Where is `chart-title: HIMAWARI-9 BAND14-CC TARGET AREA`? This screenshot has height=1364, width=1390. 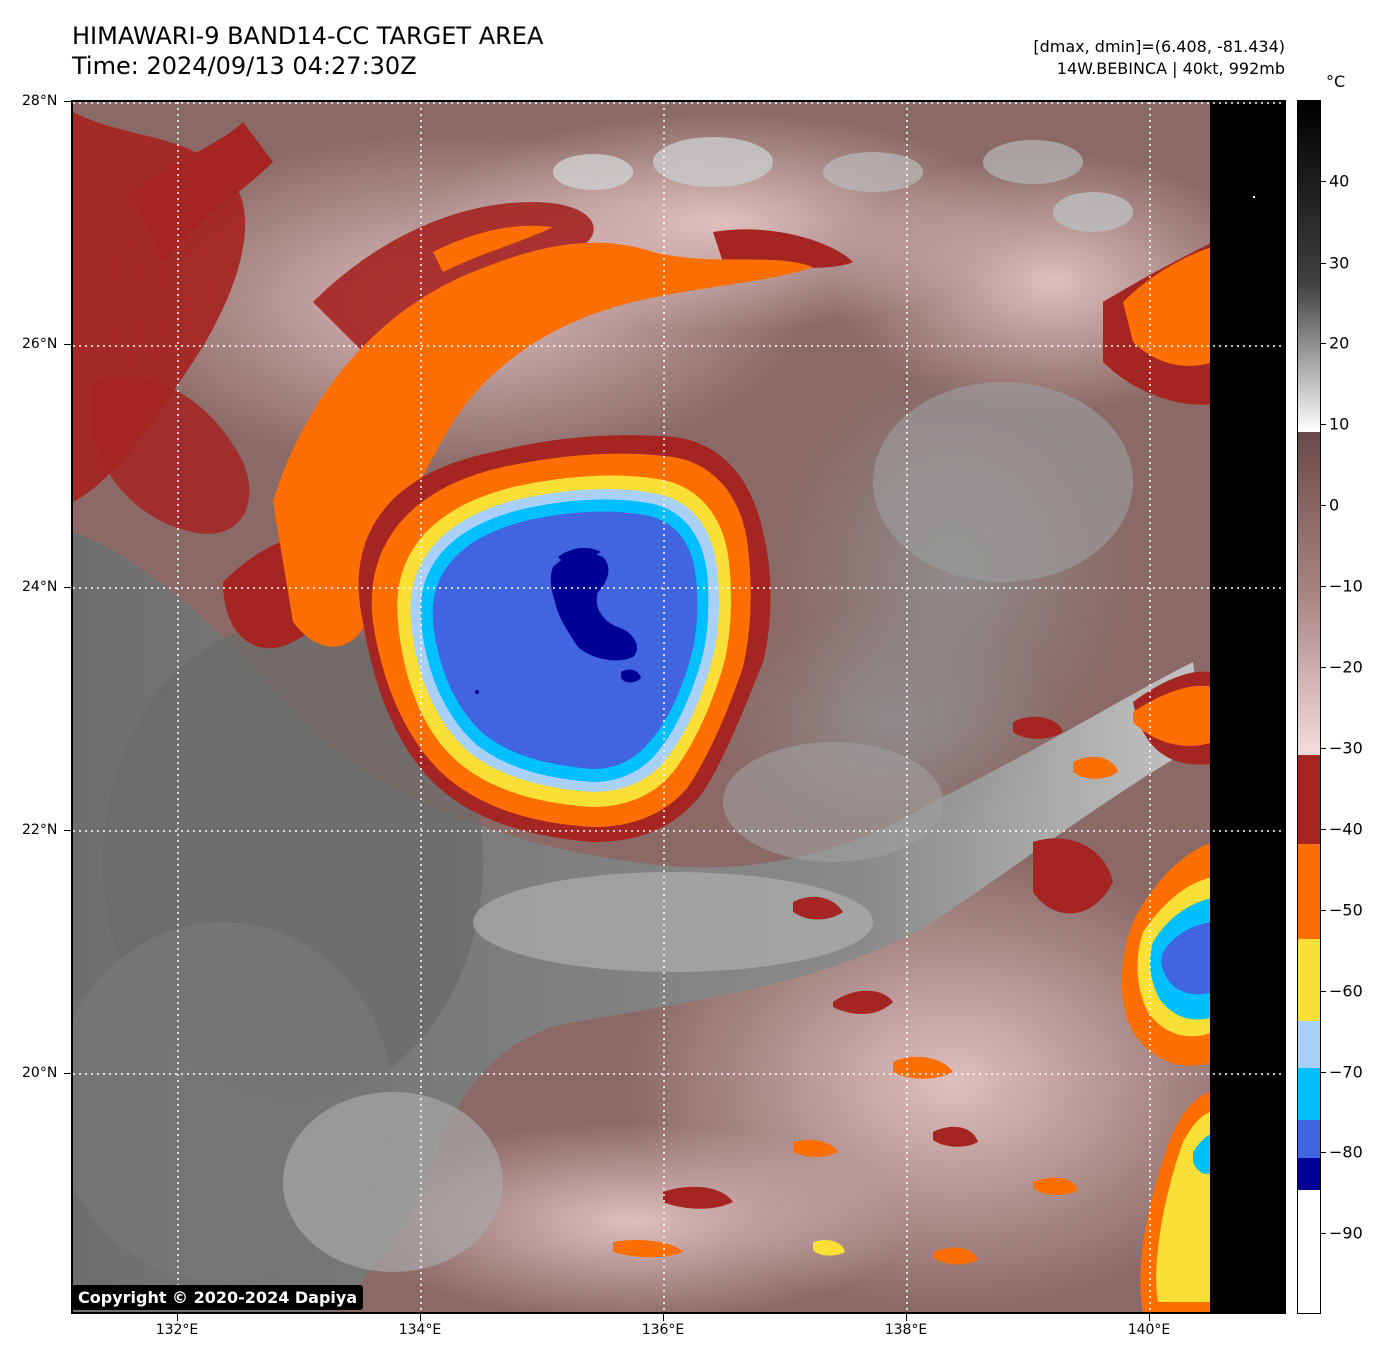 chart-title: HIMAWARI-9 BAND14-CC TARGET AREA is located at coordinates (308, 36).